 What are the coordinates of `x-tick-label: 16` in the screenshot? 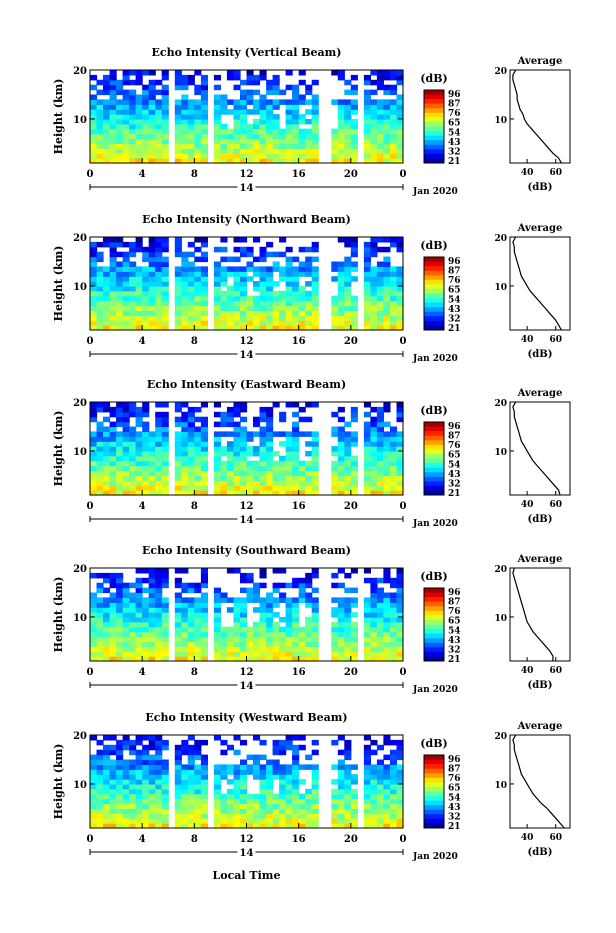 It's located at (299, 506).